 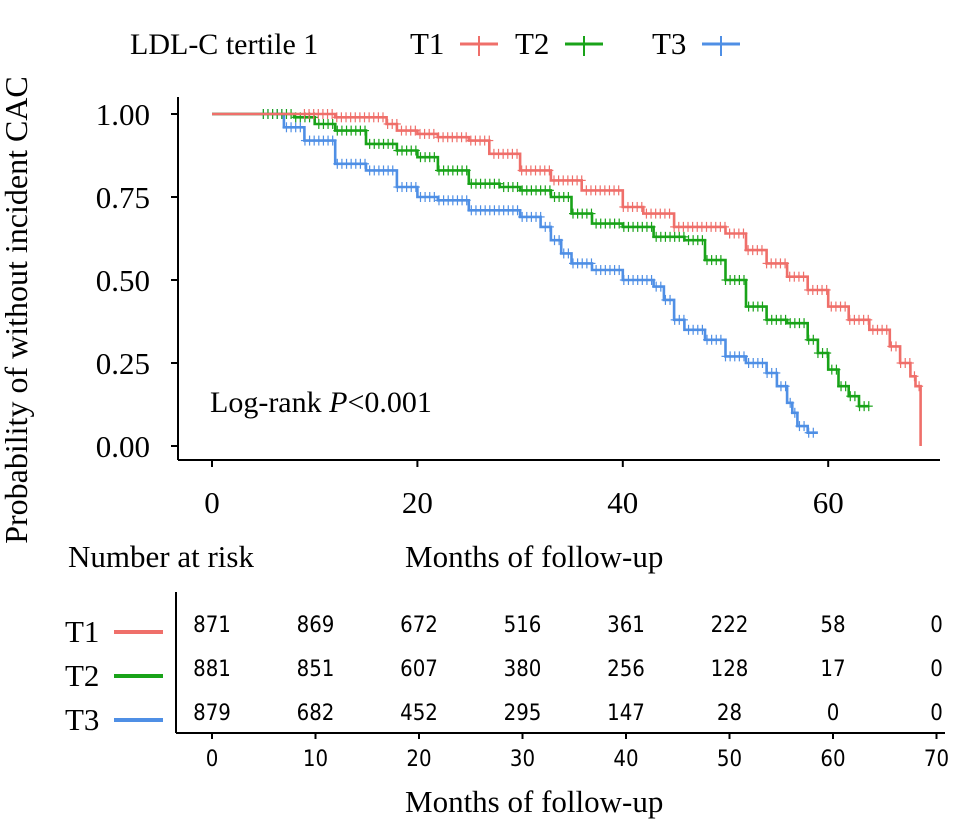 I want to click on risk-cell: 851, so click(x=316, y=669).